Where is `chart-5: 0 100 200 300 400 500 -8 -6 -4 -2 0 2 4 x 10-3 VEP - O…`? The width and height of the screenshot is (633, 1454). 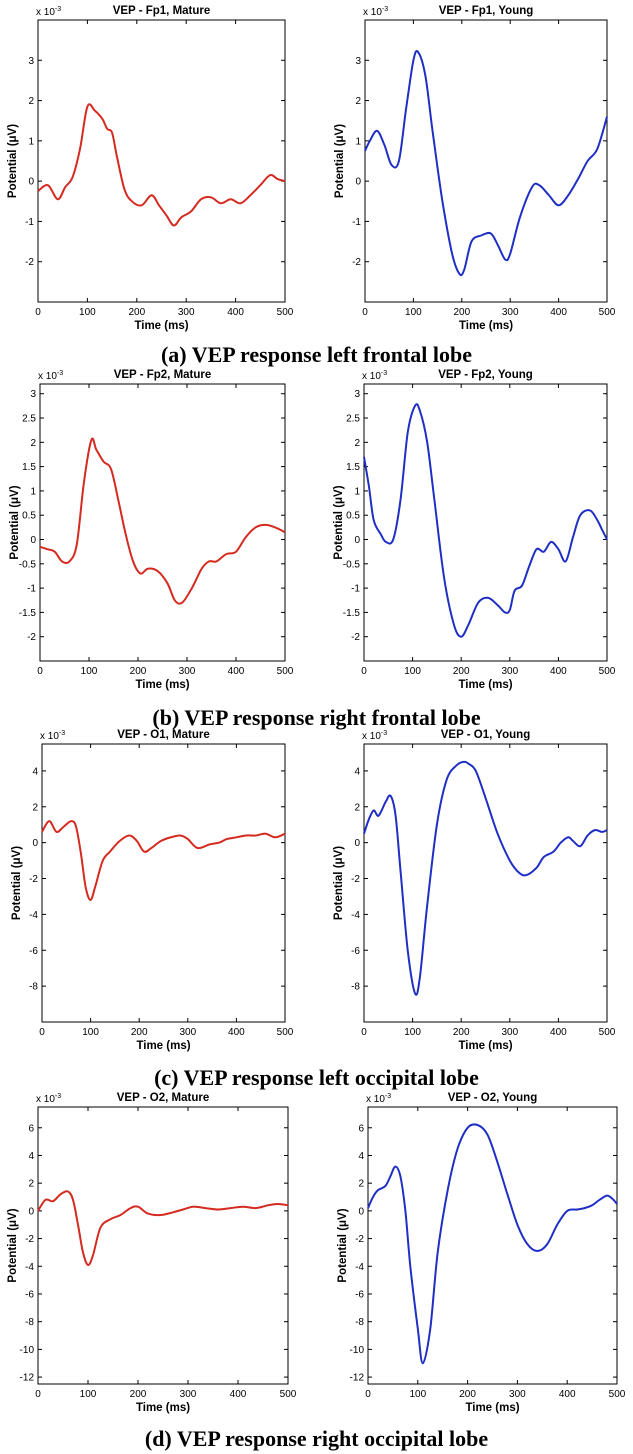
chart-5: 0 100 200 300 400 500 -8 -6 -4 -2 0 2 4 x 10-3 VEP - O… is located at coordinates (152, 890).